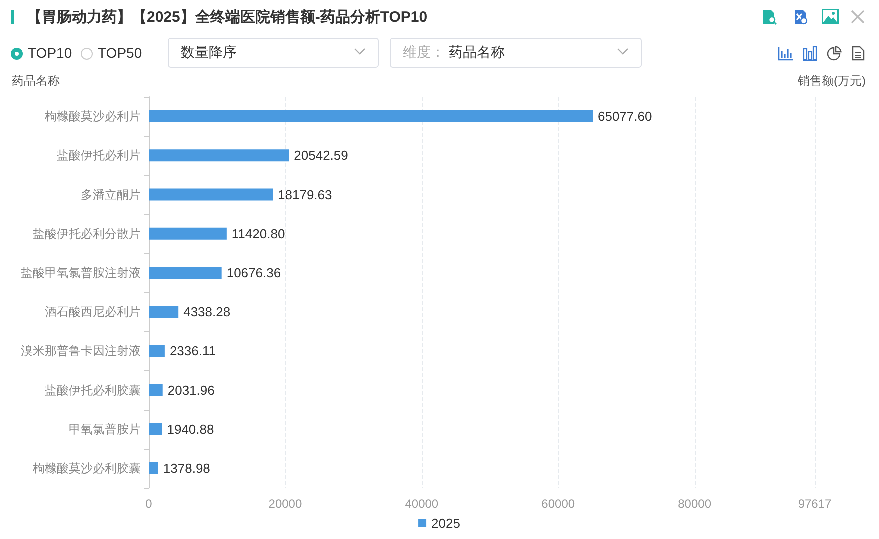 The height and width of the screenshot is (539, 879). I want to click on y-tick-label: 盐酸伊托必利片, so click(99, 155).